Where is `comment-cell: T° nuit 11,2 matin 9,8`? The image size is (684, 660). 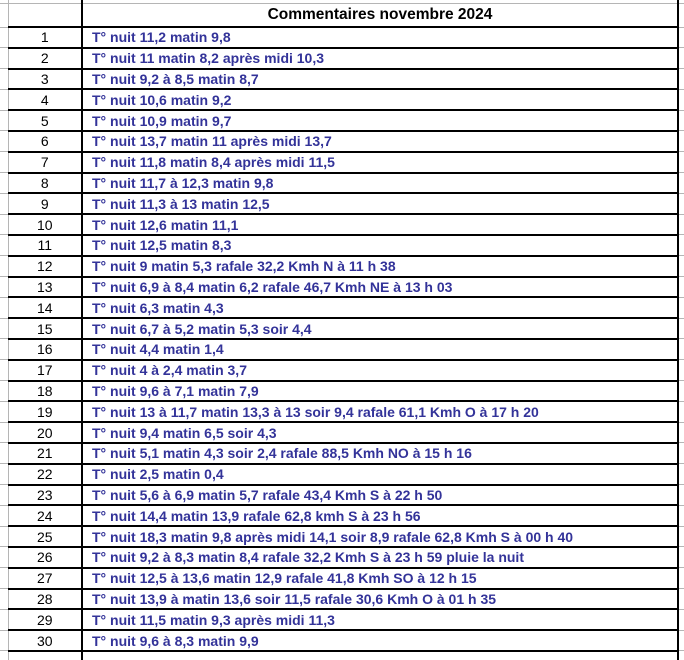
comment-cell: T° nuit 11,2 matin 9,8 is located at coordinates (380, 38).